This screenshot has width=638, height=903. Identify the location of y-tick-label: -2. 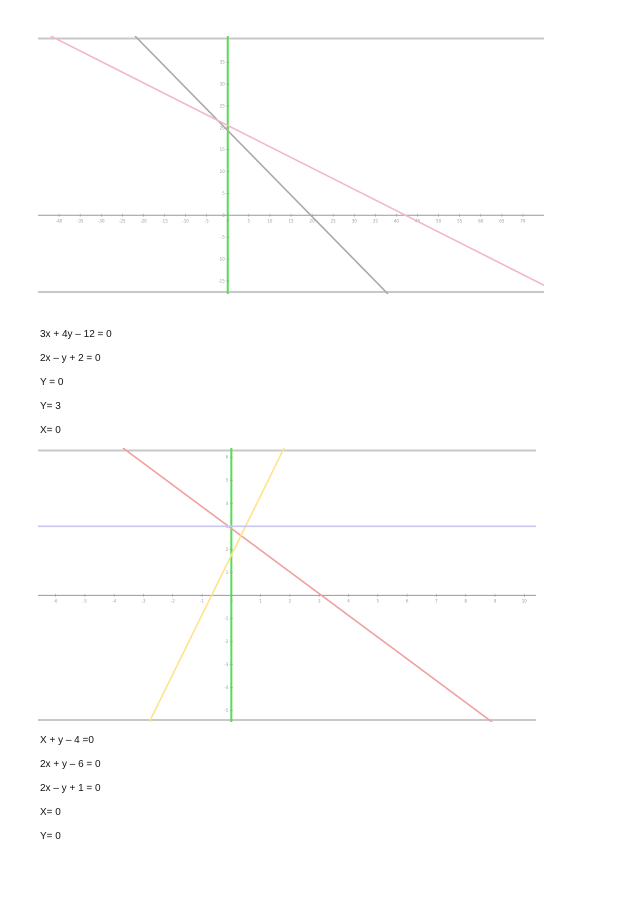
(226, 641).